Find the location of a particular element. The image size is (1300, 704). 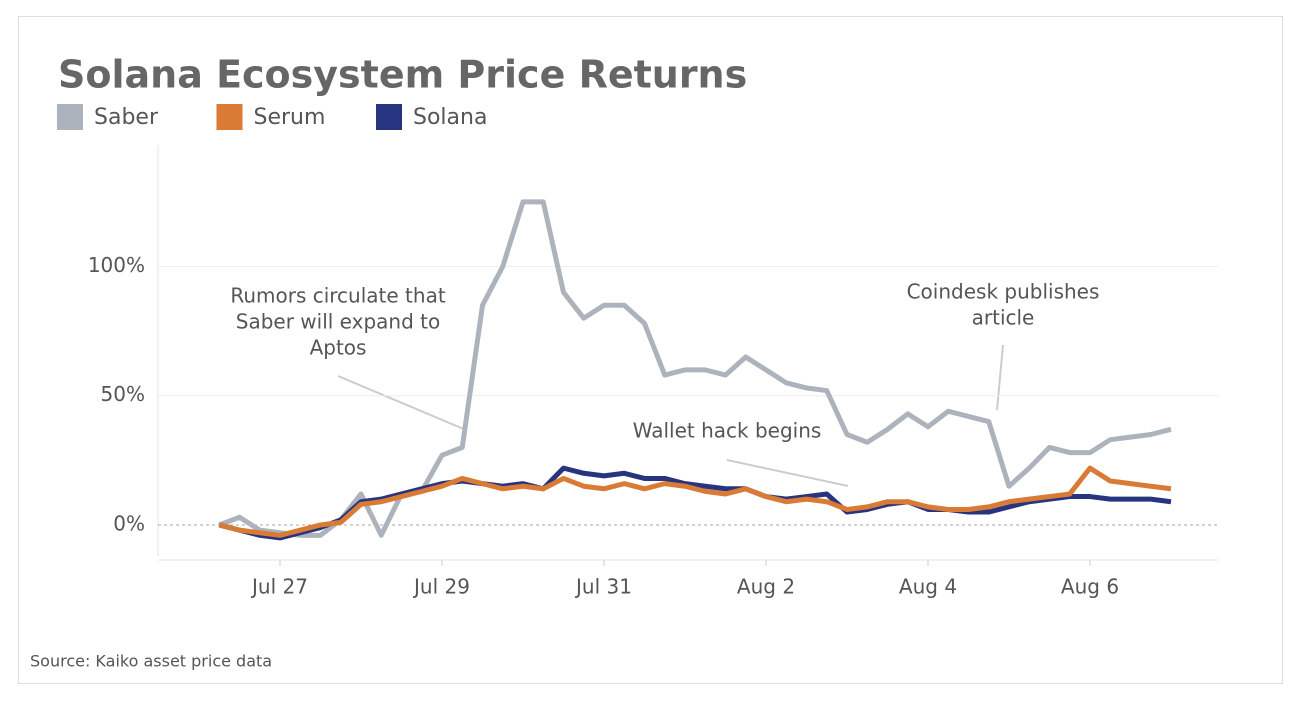

y-tick-label: 0% is located at coordinates (129, 523).